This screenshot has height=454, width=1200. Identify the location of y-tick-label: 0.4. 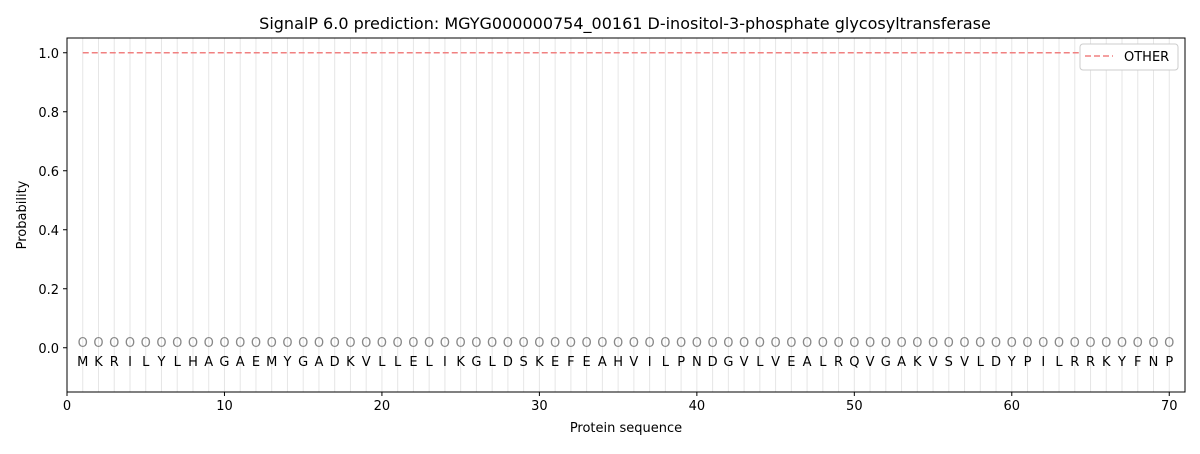
(48, 231).